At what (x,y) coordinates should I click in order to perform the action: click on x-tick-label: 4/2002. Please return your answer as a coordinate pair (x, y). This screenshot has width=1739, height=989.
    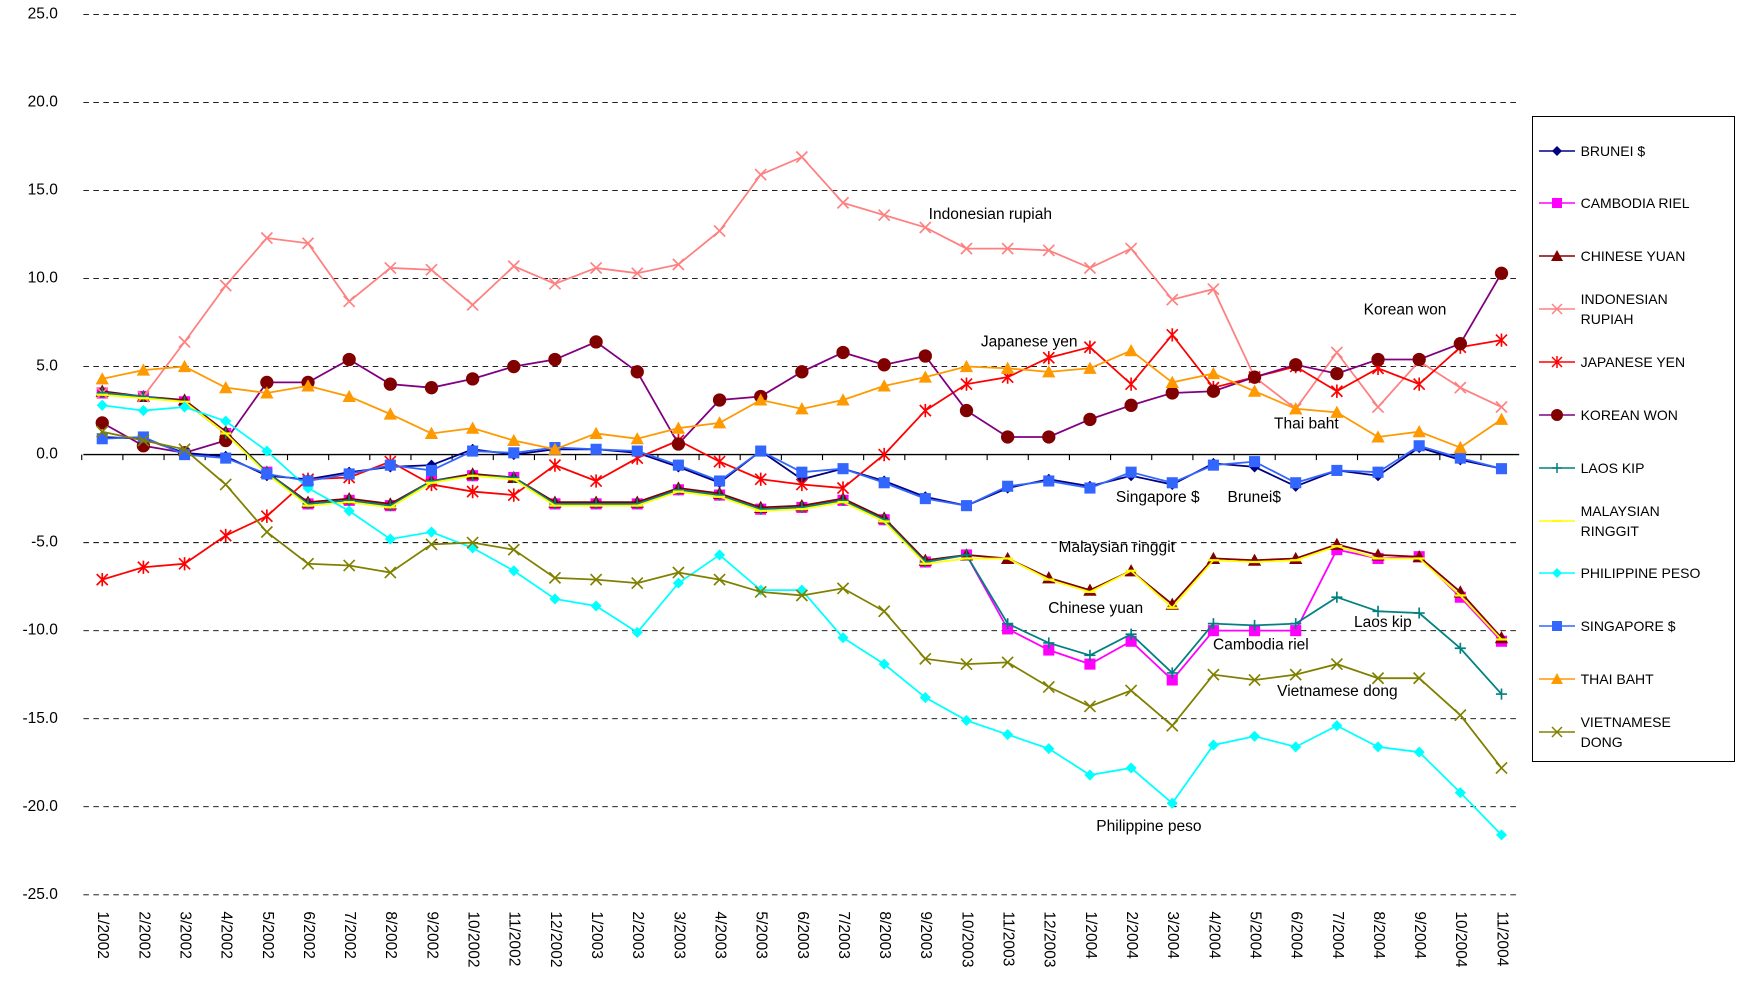
    Looking at the image, I should click on (226, 934).